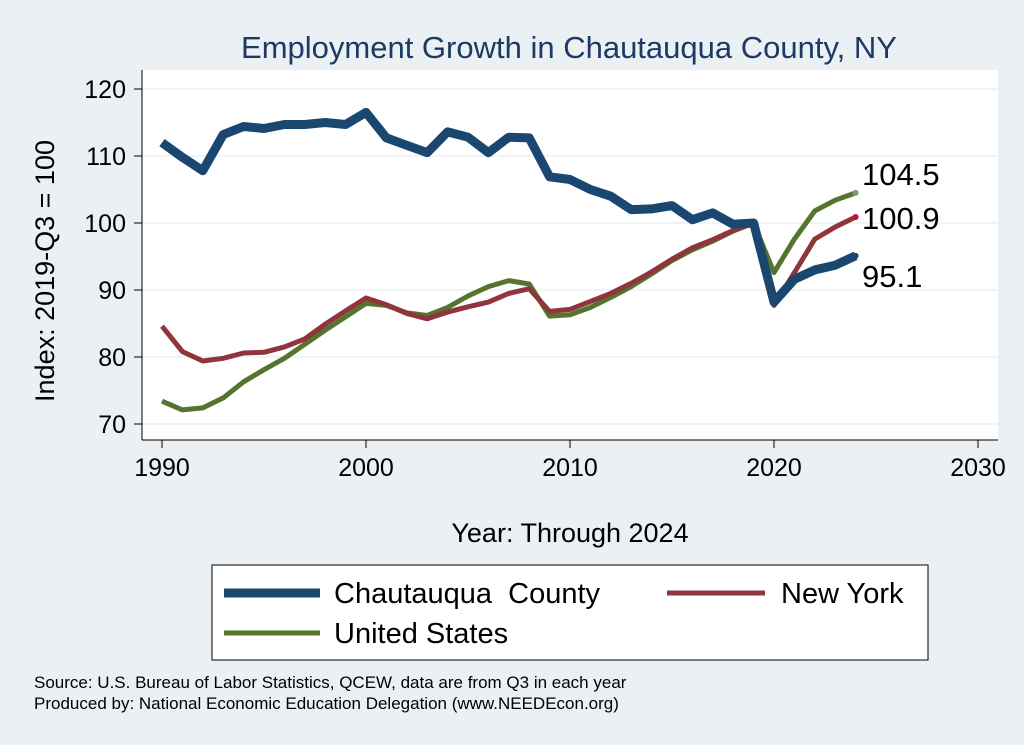 The height and width of the screenshot is (745, 1024). What do you see at coordinates (467, 594) in the screenshot?
I see `legend-label-chautauqua: Chautauqua County` at bounding box center [467, 594].